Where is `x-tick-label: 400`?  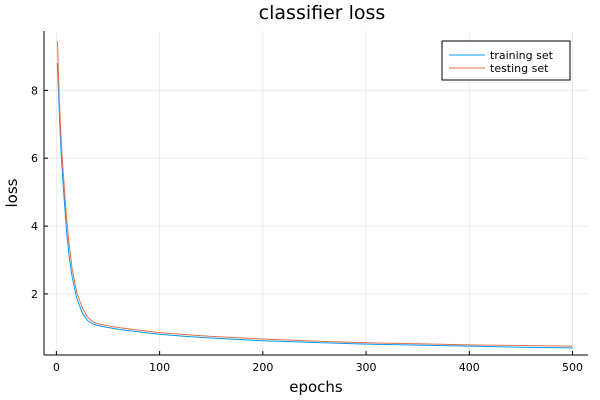 x-tick-label: 400 is located at coordinates (469, 367).